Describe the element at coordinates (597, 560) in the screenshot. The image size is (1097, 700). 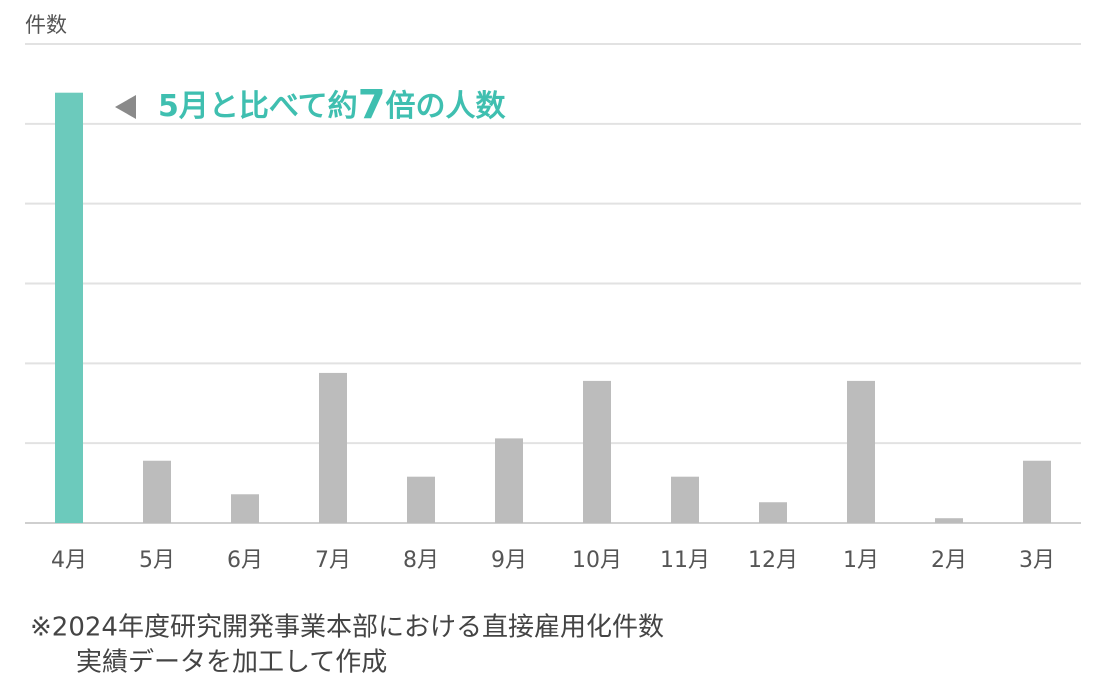
I see `x-tick-label: 10月` at that location.